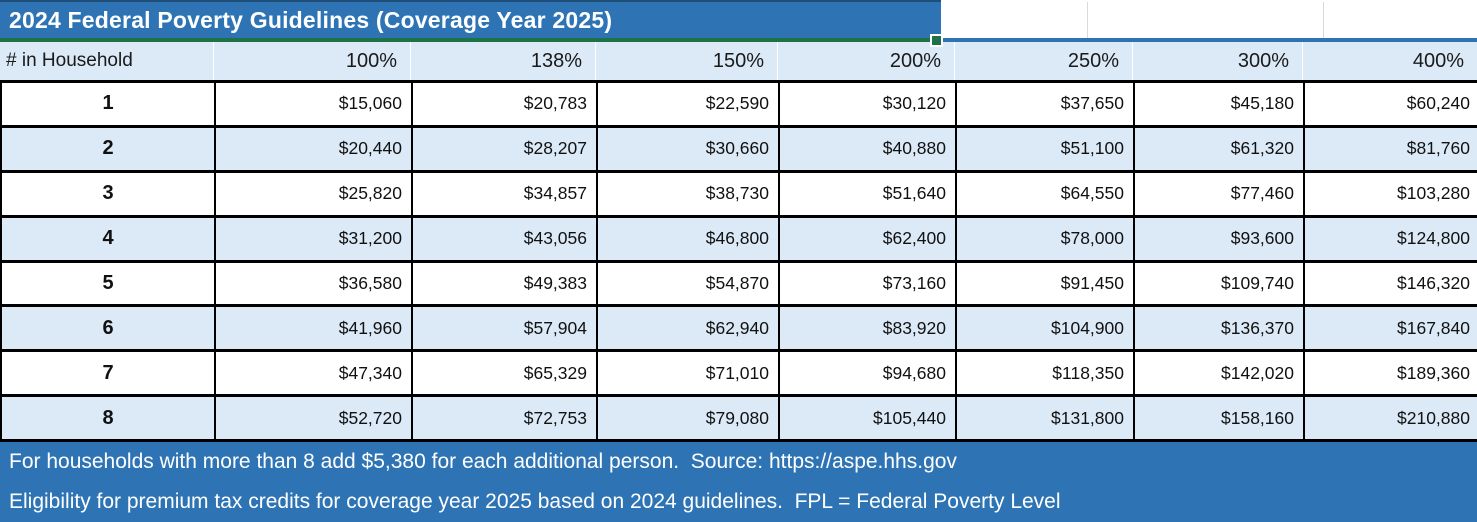  What do you see at coordinates (505, 240) in the screenshot?
I see `value-cell: $43,056` at bounding box center [505, 240].